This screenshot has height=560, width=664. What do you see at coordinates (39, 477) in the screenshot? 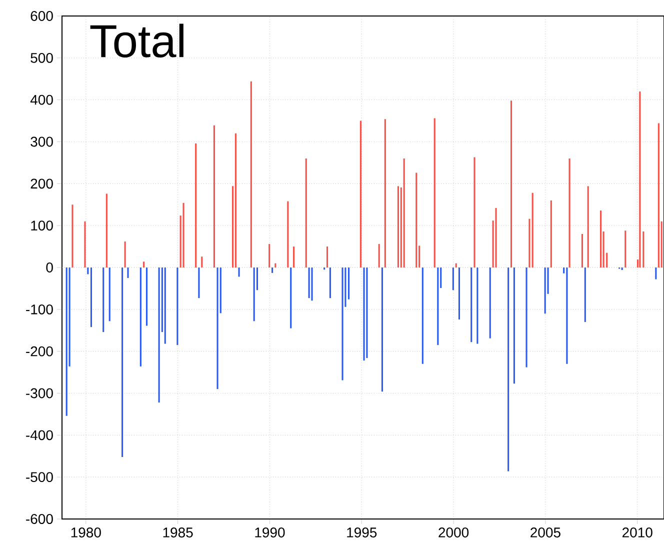
I see `y-tick-label: -500` at bounding box center [39, 477].